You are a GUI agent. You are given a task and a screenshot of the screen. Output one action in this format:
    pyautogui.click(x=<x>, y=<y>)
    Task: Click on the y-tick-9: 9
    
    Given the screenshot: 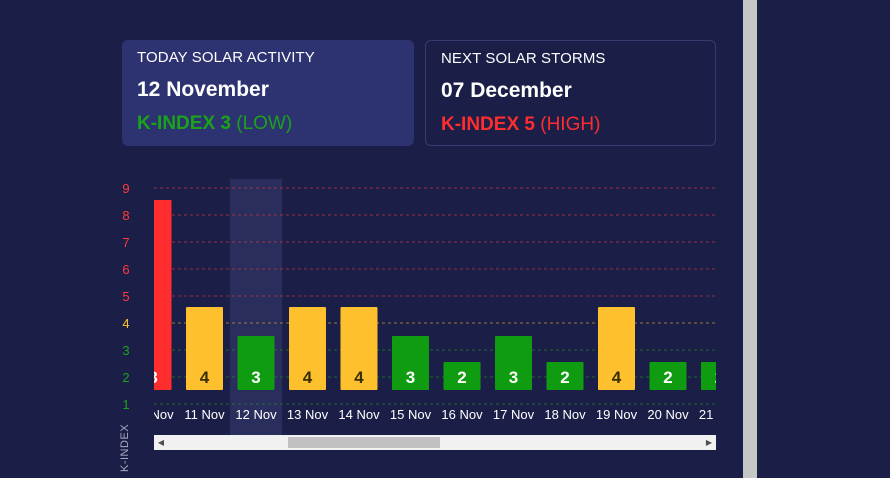 What is the action you would take?
    pyautogui.click(x=125, y=188)
    